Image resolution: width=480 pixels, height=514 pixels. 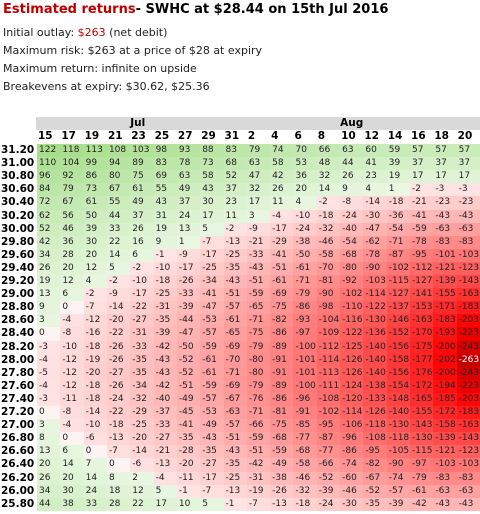 What do you see at coordinates (68, 136) in the screenshot?
I see `day-label: 17` at bounding box center [68, 136].